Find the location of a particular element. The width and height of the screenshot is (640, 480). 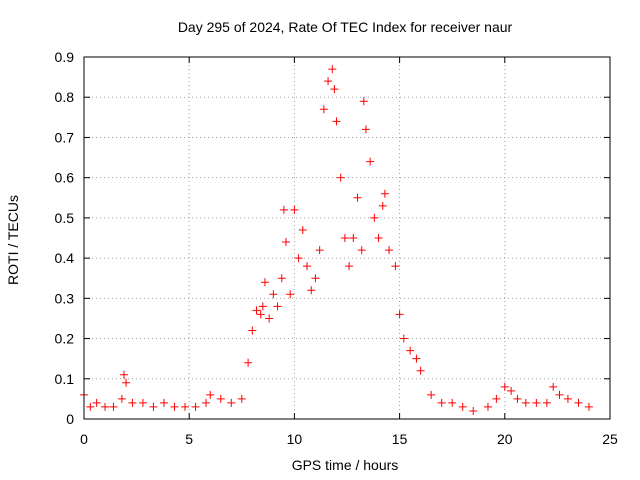

y-tick-label: 0.3 is located at coordinates (65, 298).